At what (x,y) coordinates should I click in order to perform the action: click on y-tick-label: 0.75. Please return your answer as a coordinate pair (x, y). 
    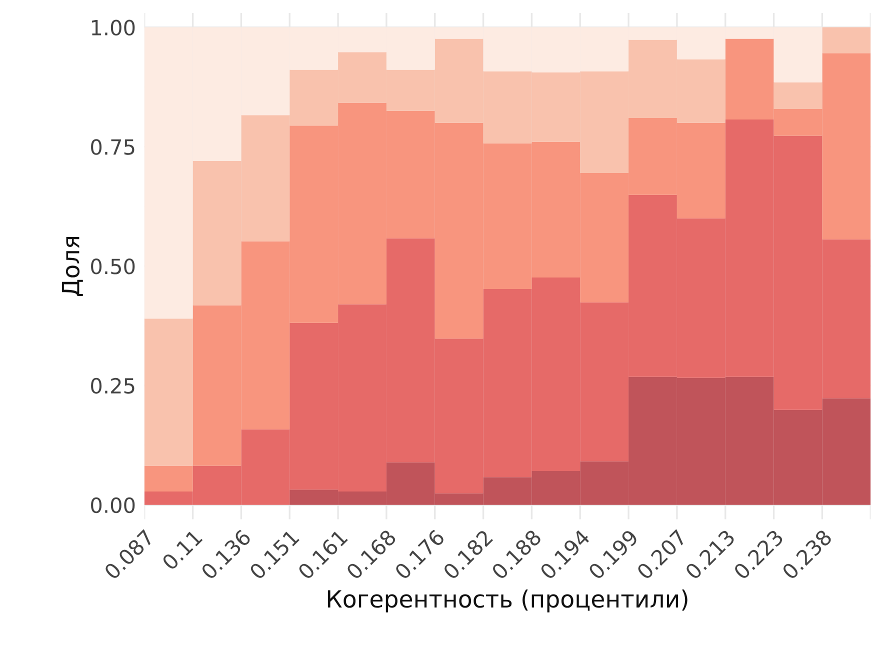
    Looking at the image, I should click on (112, 147).